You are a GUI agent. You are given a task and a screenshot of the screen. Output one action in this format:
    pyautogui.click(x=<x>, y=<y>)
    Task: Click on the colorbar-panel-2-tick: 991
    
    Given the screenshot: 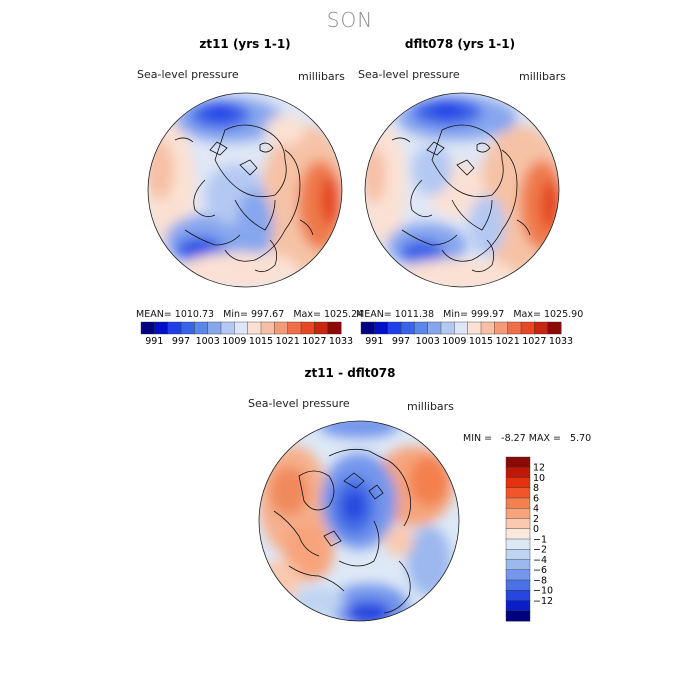 What is the action you would take?
    pyautogui.click(x=374, y=341)
    